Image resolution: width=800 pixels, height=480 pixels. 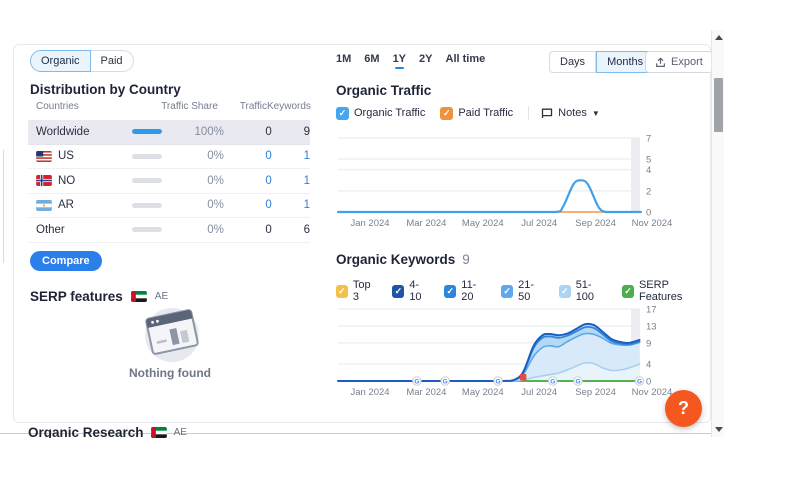 I want to click on svg-text: 0, so click(x=648, y=213).